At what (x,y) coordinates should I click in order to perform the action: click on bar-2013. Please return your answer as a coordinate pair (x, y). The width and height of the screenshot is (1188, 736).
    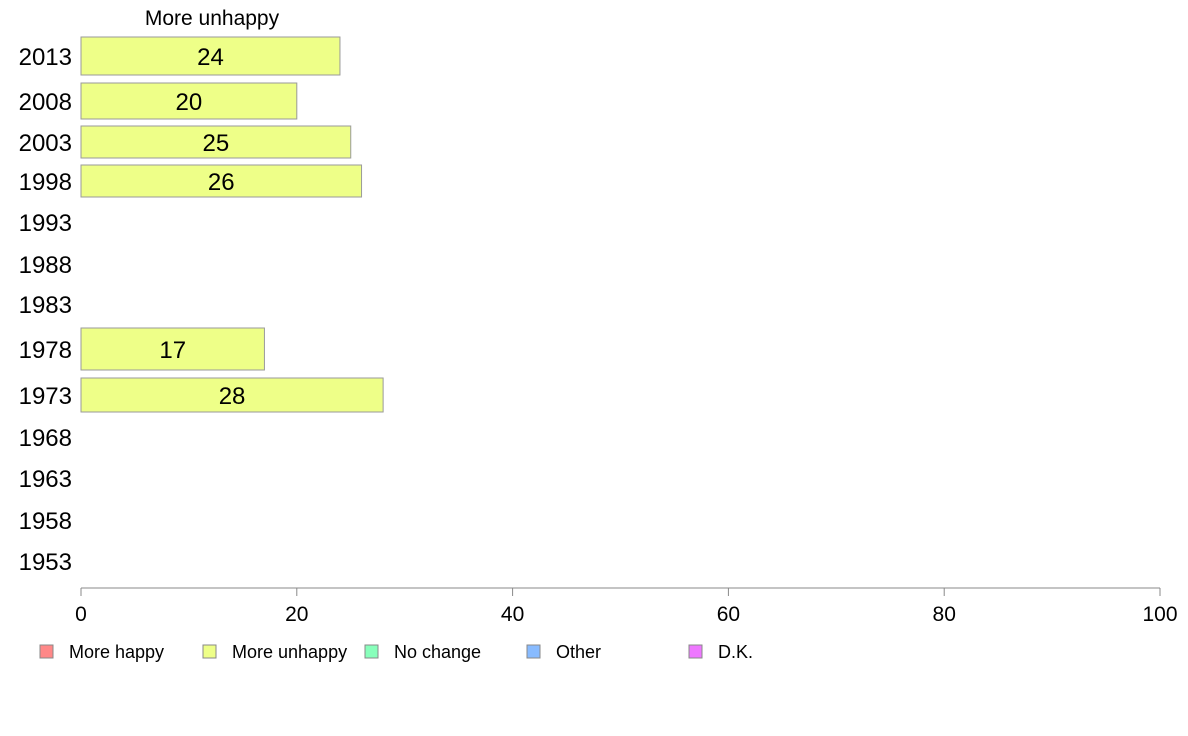
    Looking at the image, I should click on (210, 56).